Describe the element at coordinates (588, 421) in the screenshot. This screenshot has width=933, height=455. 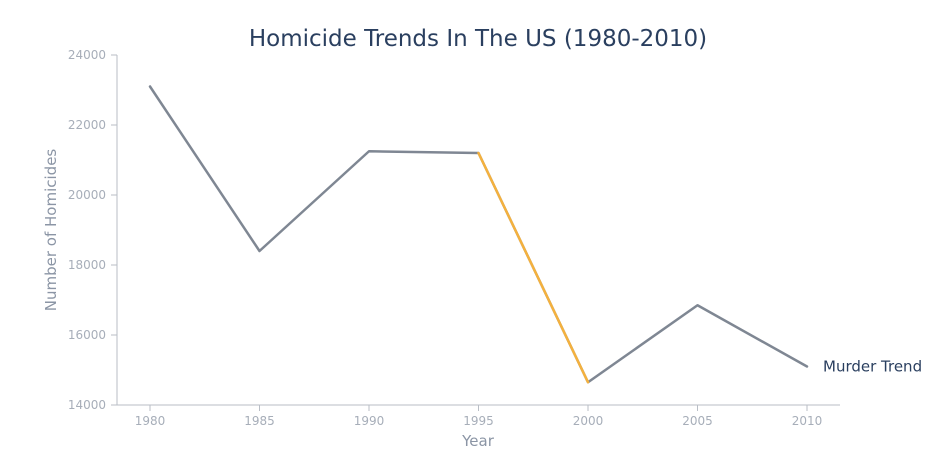
I see `x-tick-label: 2000` at that location.